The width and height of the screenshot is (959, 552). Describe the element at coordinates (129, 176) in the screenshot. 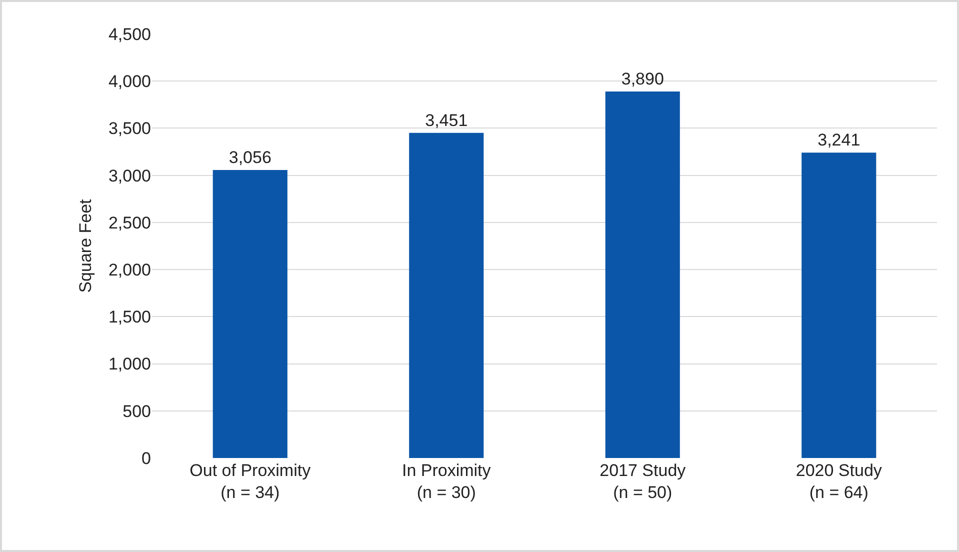

I see `y-tick-label: 3,000` at that location.